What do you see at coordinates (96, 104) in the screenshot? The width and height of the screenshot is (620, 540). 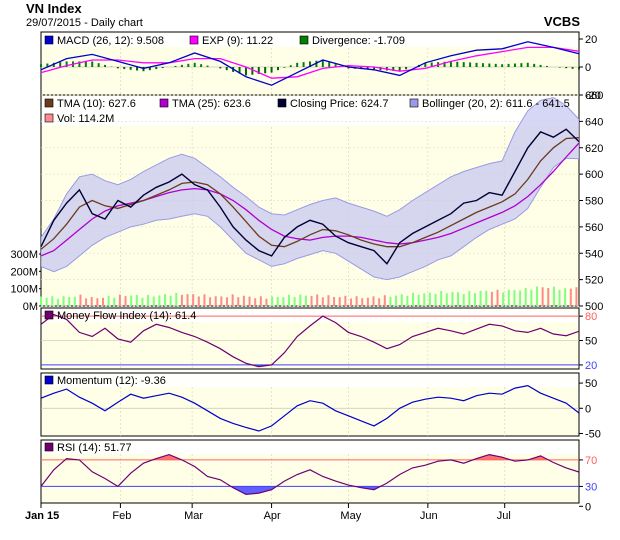 I see `legend-entry: TMA (10): 627.6` at bounding box center [96, 104].